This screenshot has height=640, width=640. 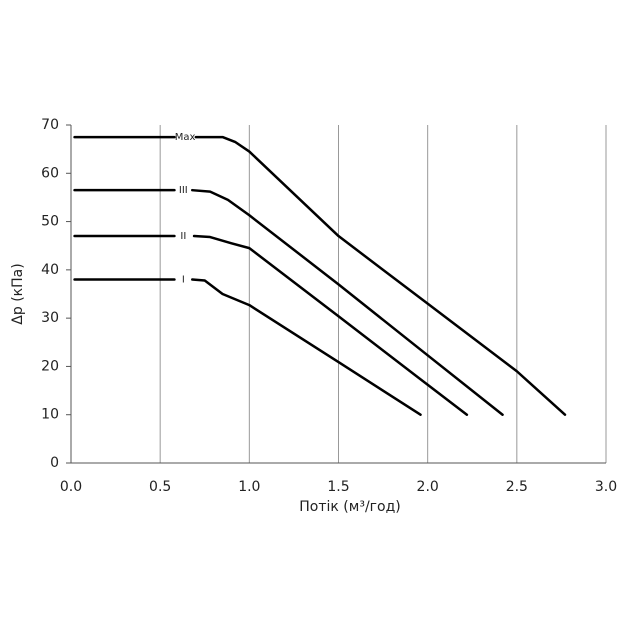 I want to click on y-tick-label: 70, so click(x=50, y=125).